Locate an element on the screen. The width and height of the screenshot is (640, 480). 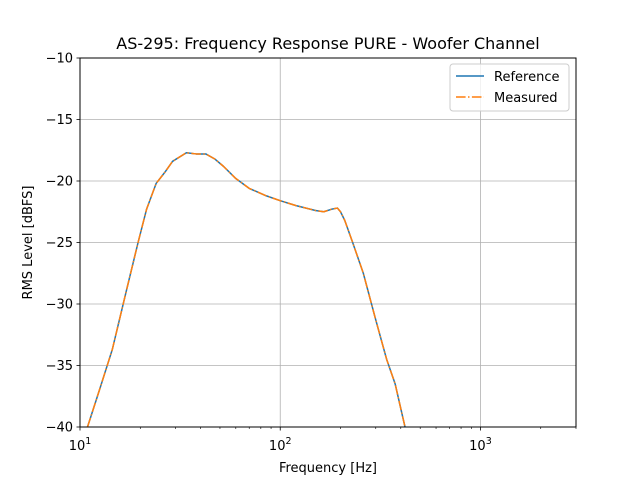
x-tick-label: 10³ is located at coordinates (480, 445).